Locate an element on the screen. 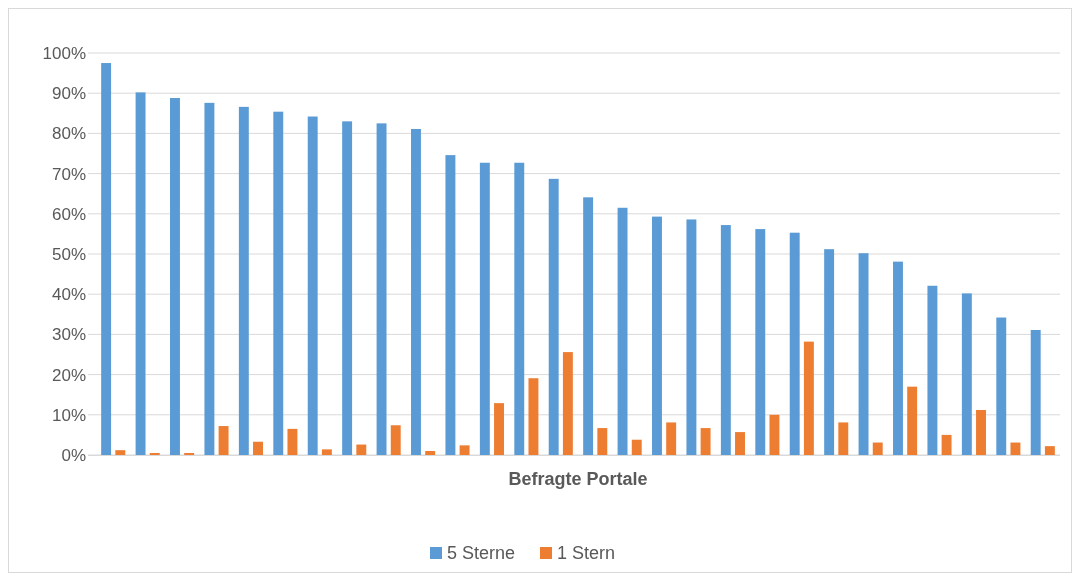 Image resolution: width=1080 pixels, height=581 pixels. y-tick-label: 90% is located at coordinates (68, 94).